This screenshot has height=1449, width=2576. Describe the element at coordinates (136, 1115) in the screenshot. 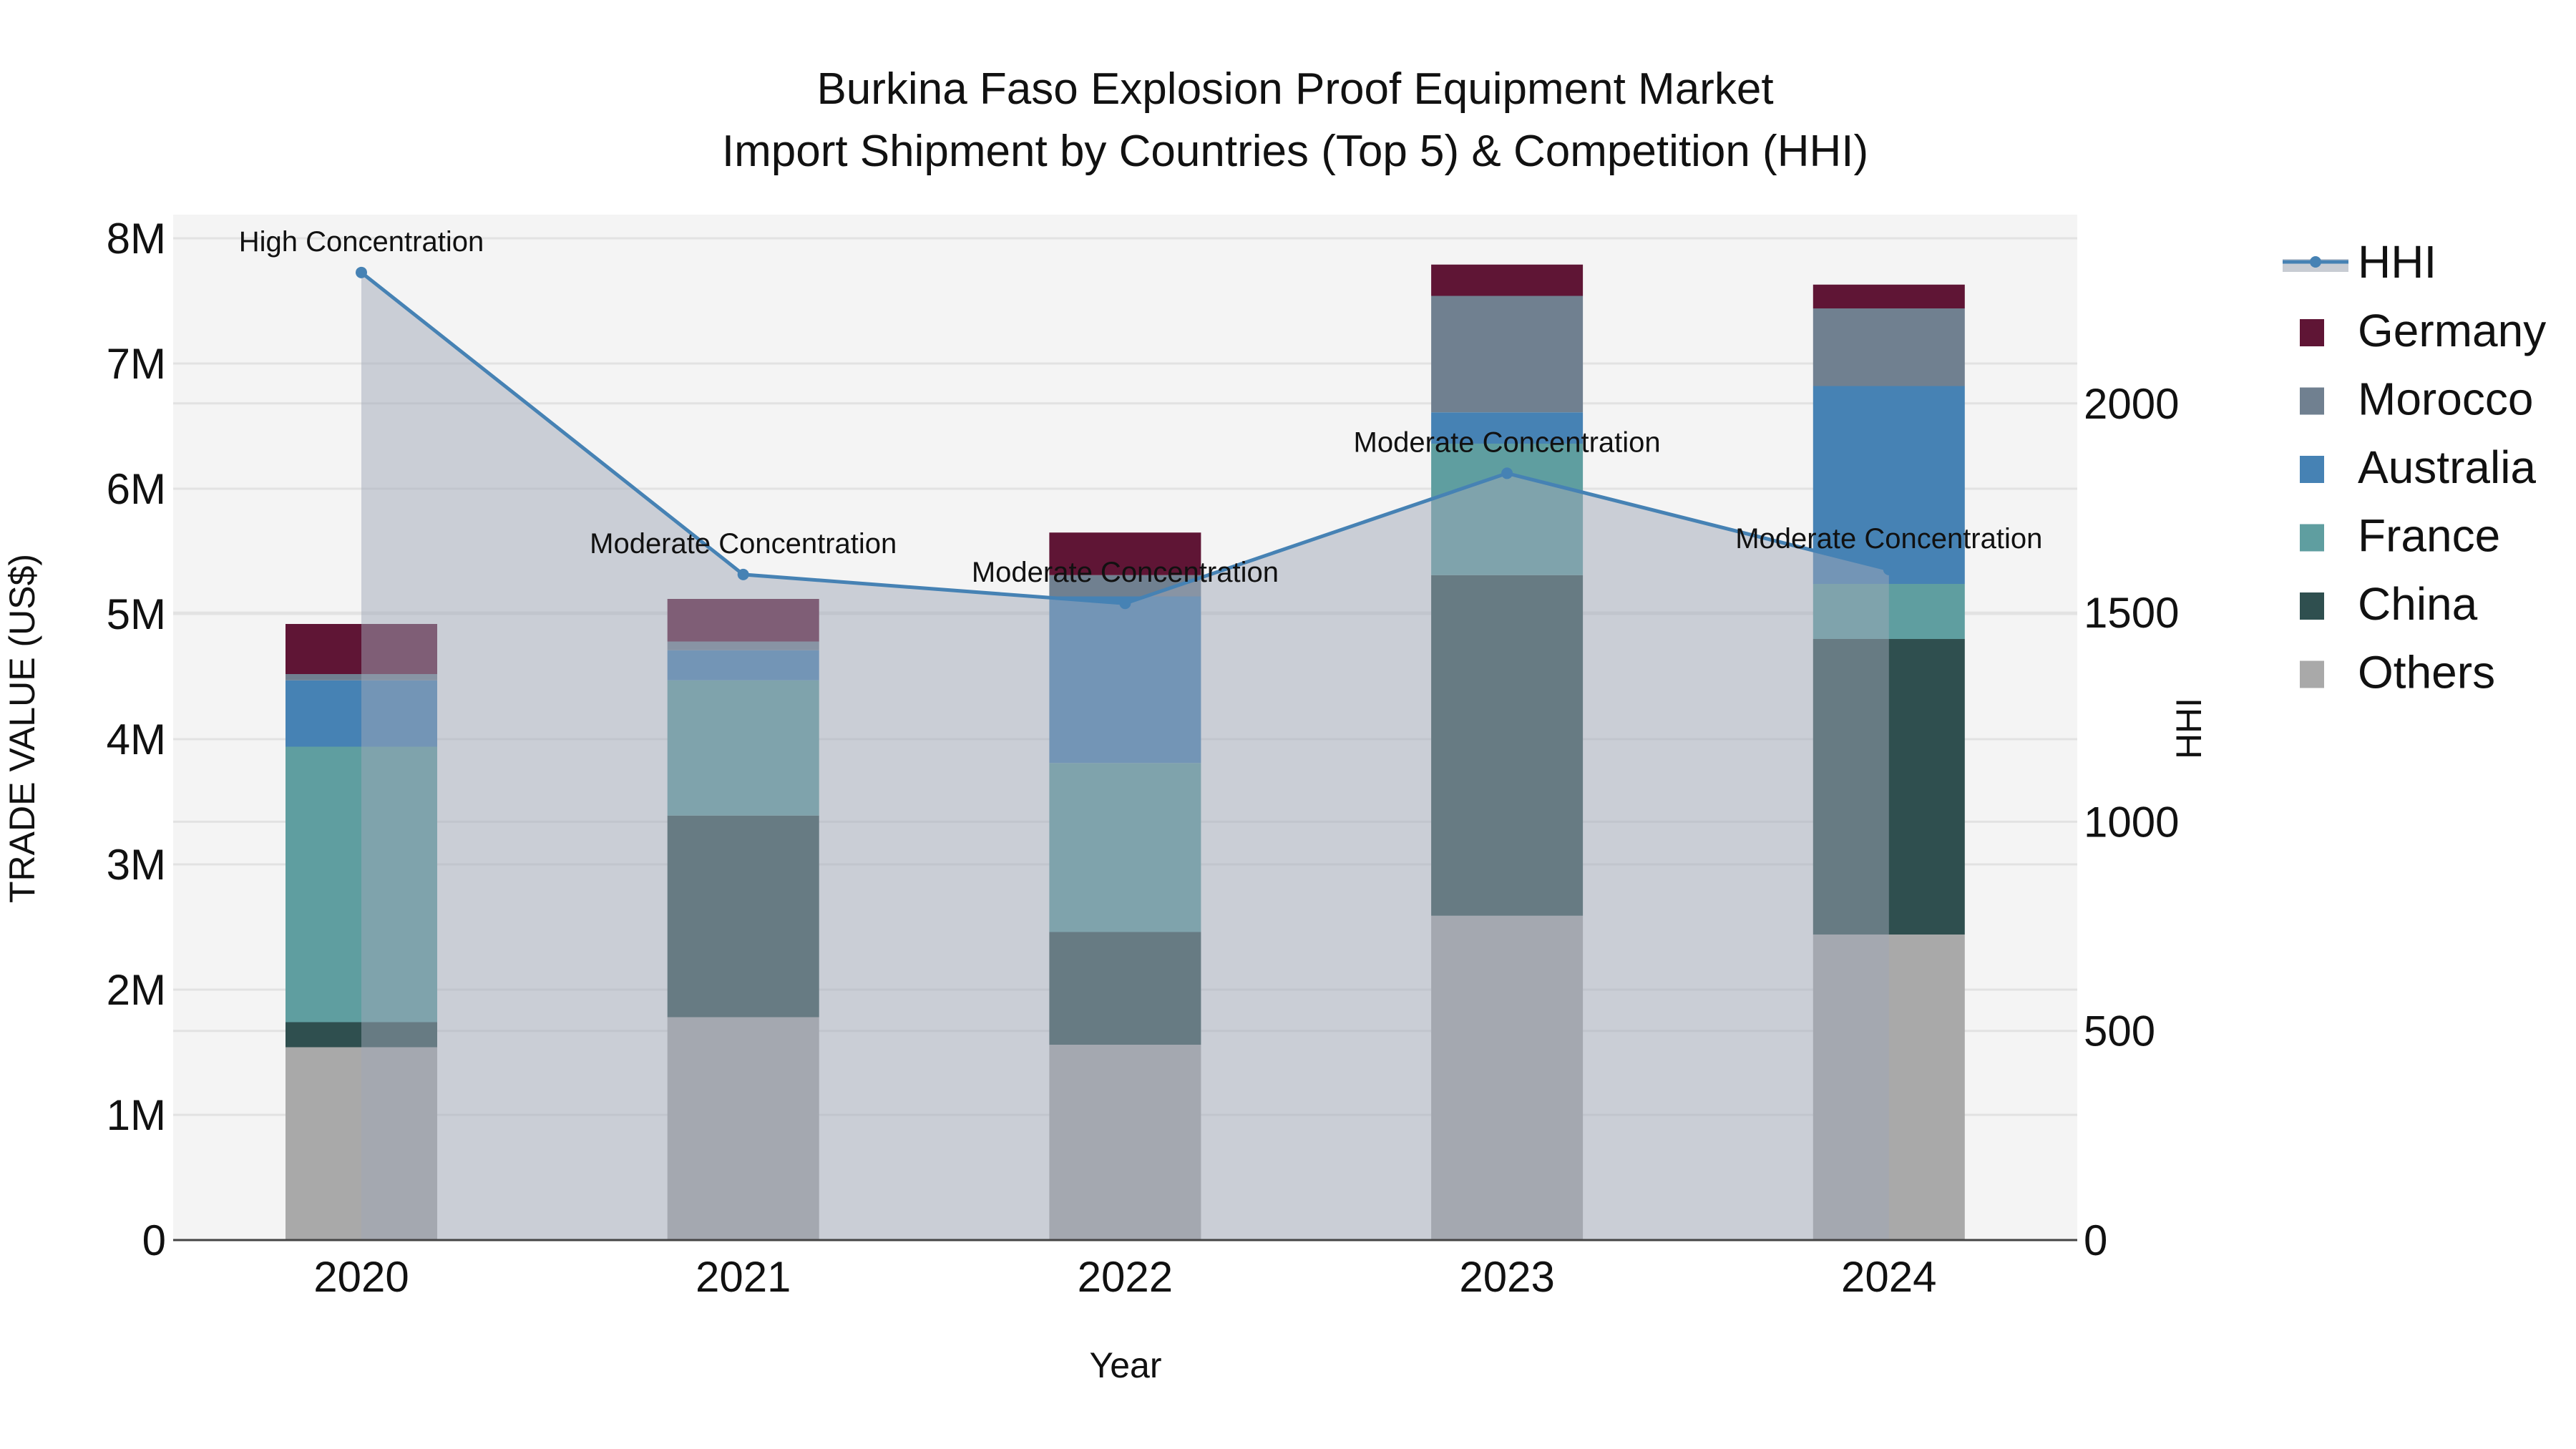

I see `y-tick-label: 1M` at that location.